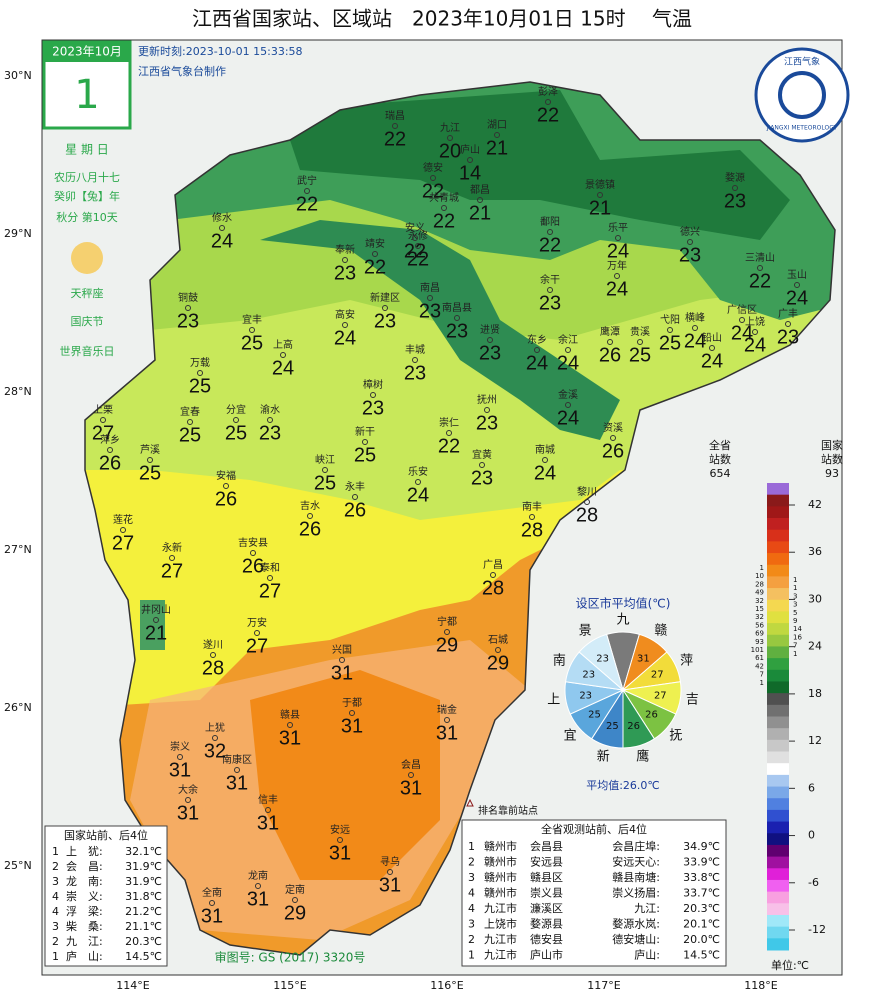  What do you see at coordinates (811, 835) in the screenshot?
I see `legend-tick-label: 0` at bounding box center [811, 835].